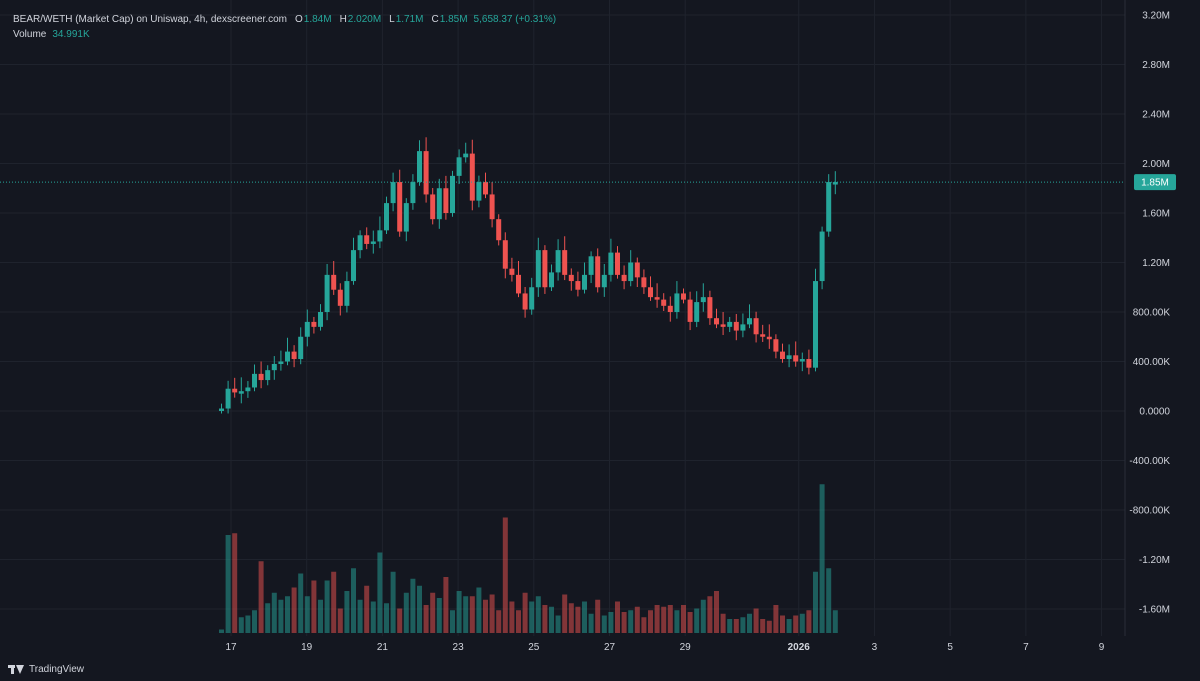 This screenshot has height=681, width=1200. I want to click on brand-name: TradingView, so click(57, 669).